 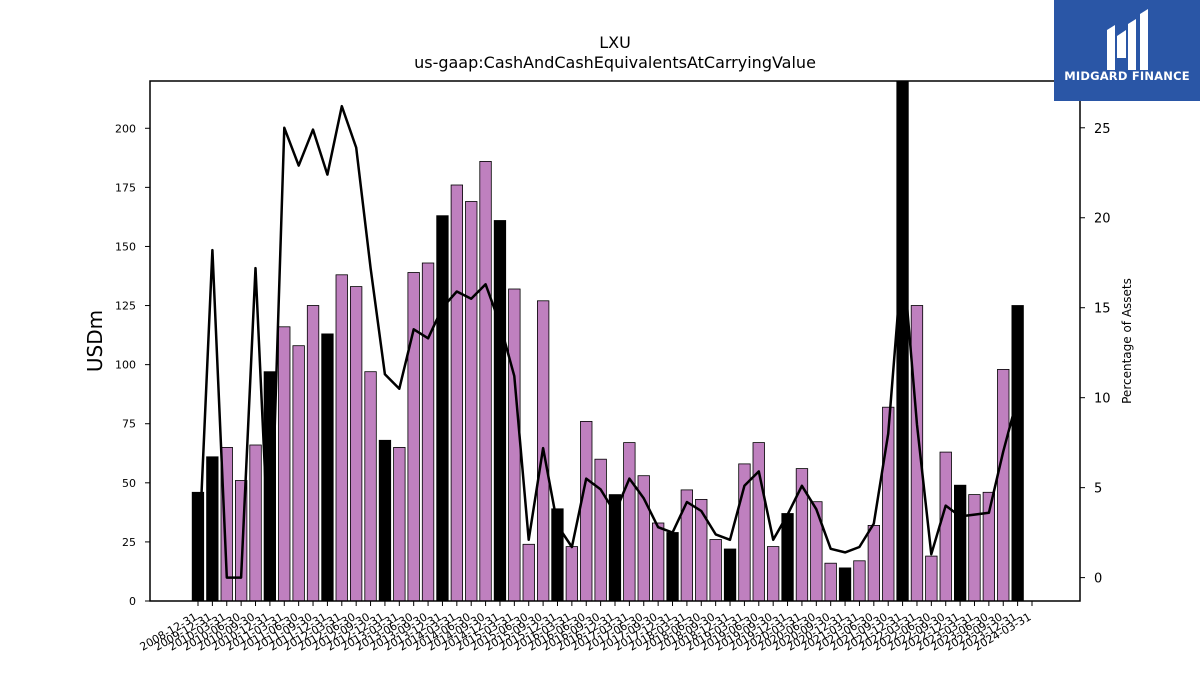 I want to click on y-axis-right: 0 5 10 15 20 25, so click(x=1095, y=354).